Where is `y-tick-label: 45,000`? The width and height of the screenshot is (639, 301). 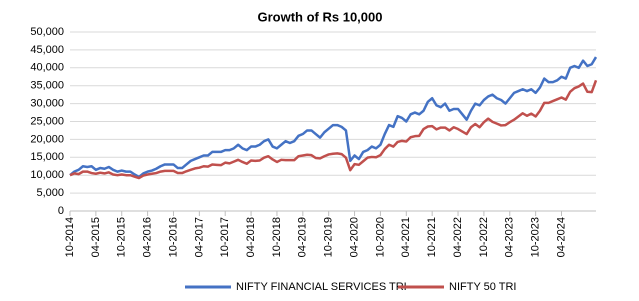 y-tick-label: 45,000 is located at coordinates (47, 50).